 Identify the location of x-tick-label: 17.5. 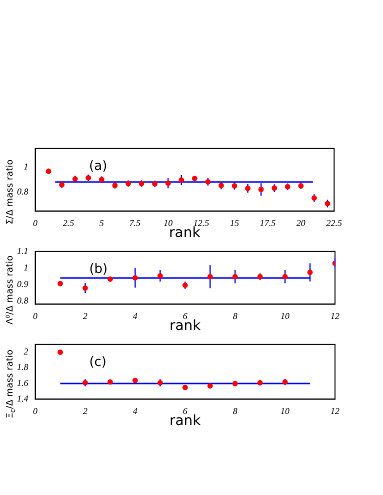
(268, 223).